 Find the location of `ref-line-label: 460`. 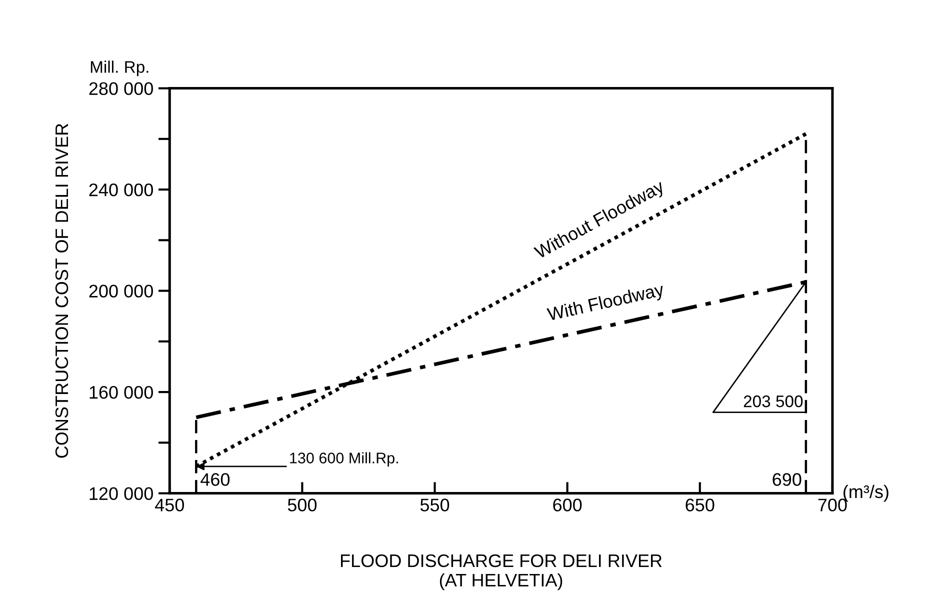

ref-line-label: 460 is located at coordinates (215, 479).